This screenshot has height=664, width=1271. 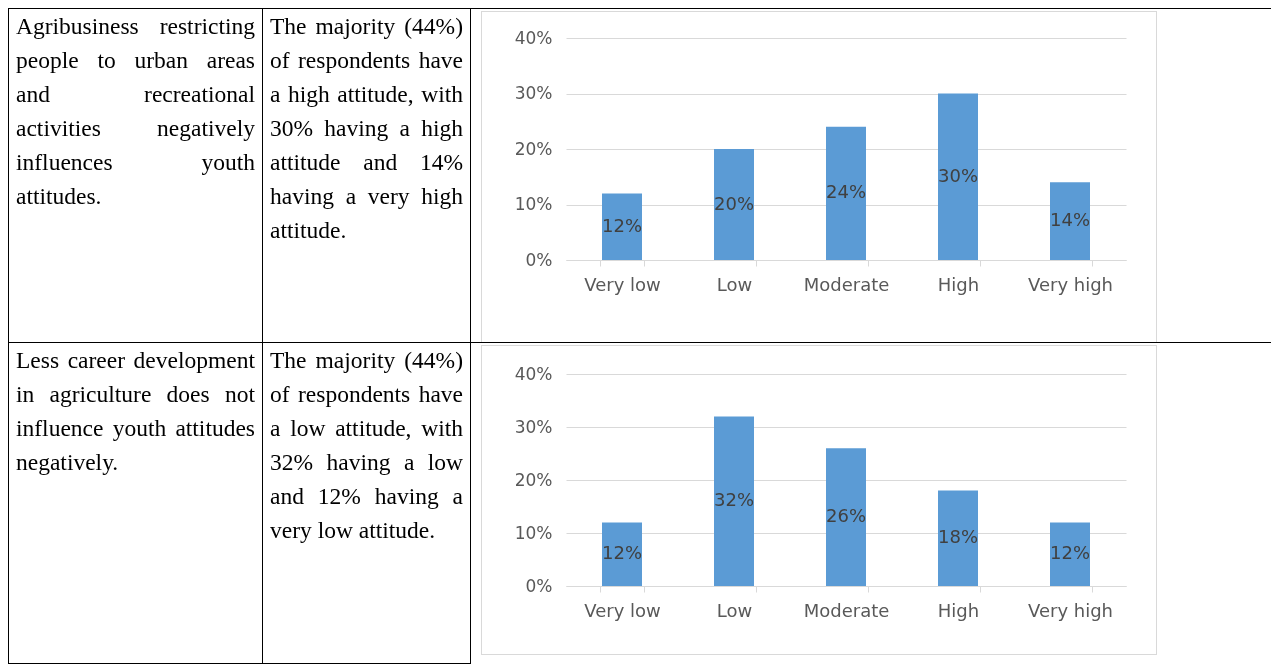 I want to click on text: Less career development in agriculture does not influence youth attitudes negatively., so click(x=135, y=503).